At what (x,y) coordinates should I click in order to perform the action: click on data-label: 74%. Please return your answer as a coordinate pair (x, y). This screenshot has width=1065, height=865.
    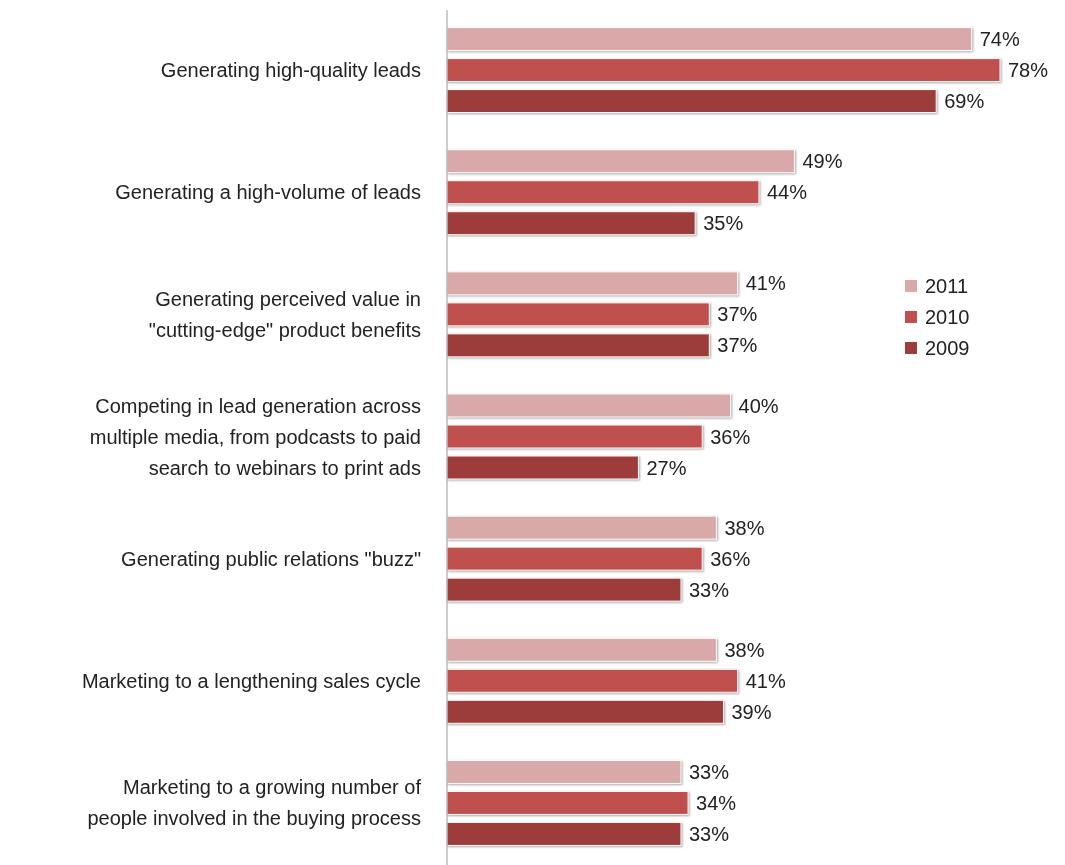
    Looking at the image, I should click on (999, 39).